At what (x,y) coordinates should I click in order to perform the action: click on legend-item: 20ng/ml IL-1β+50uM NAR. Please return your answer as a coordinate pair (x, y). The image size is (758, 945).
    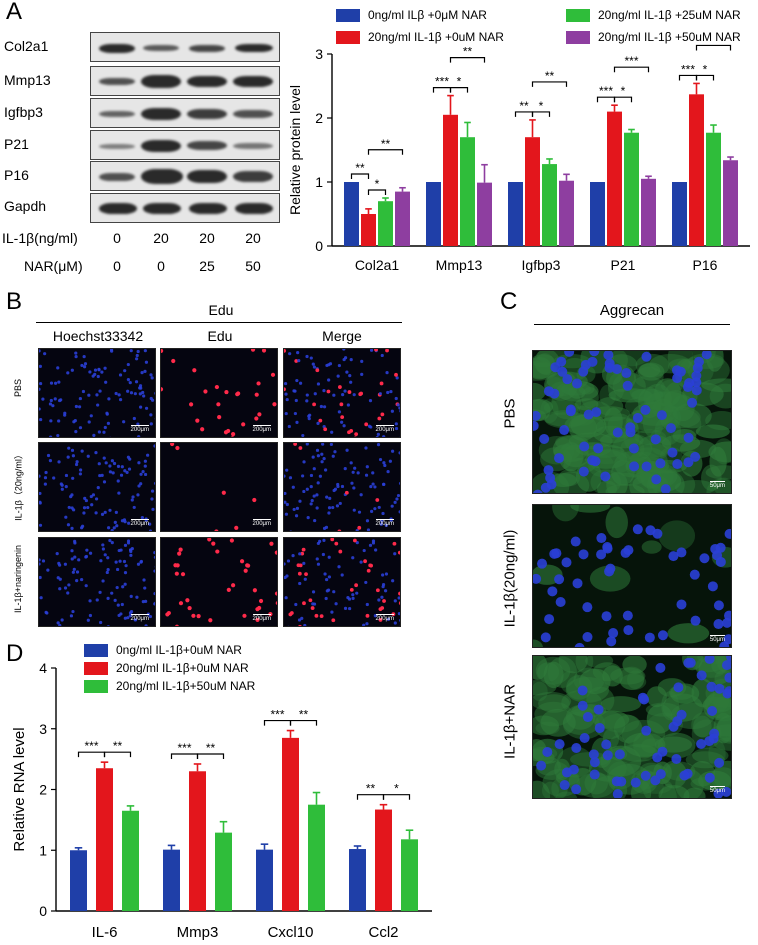
    Looking at the image, I should click on (169, 686).